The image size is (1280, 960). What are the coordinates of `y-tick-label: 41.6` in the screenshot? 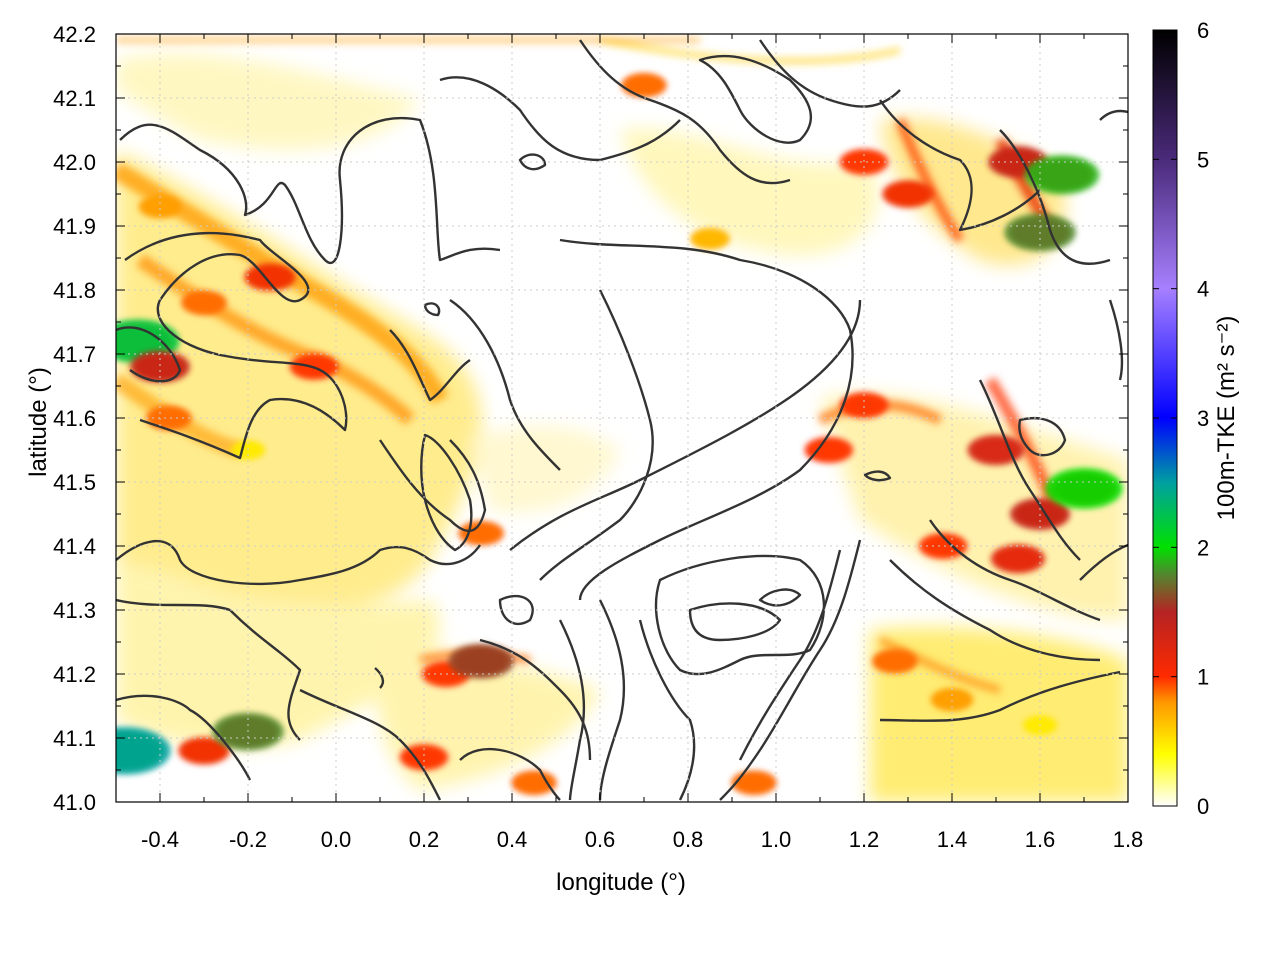 It's located at (74, 418).